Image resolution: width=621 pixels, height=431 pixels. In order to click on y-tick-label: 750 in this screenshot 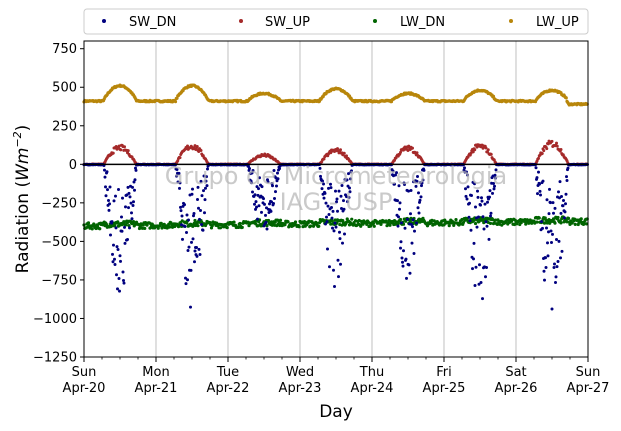, I will do `click(64, 49)`.